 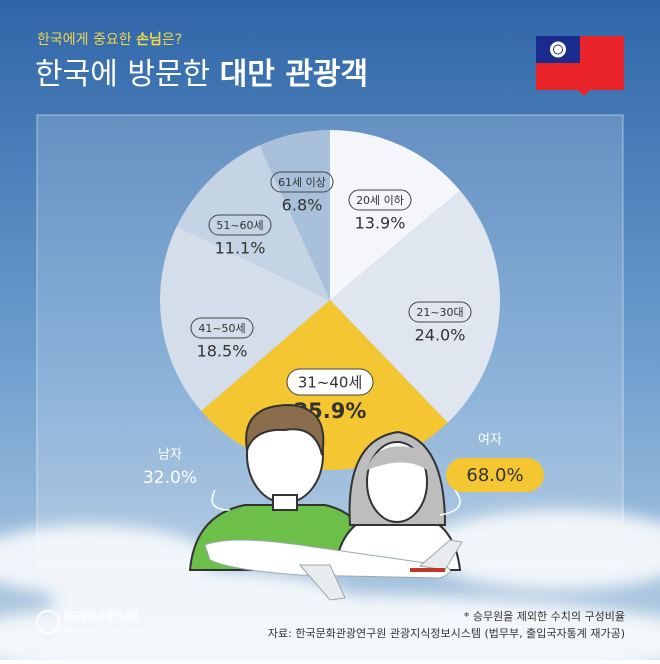 What do you see at coordinates (222, 351) in the screenshot?
I see `value-label: 18.5%` at bounding box center [222, 351].